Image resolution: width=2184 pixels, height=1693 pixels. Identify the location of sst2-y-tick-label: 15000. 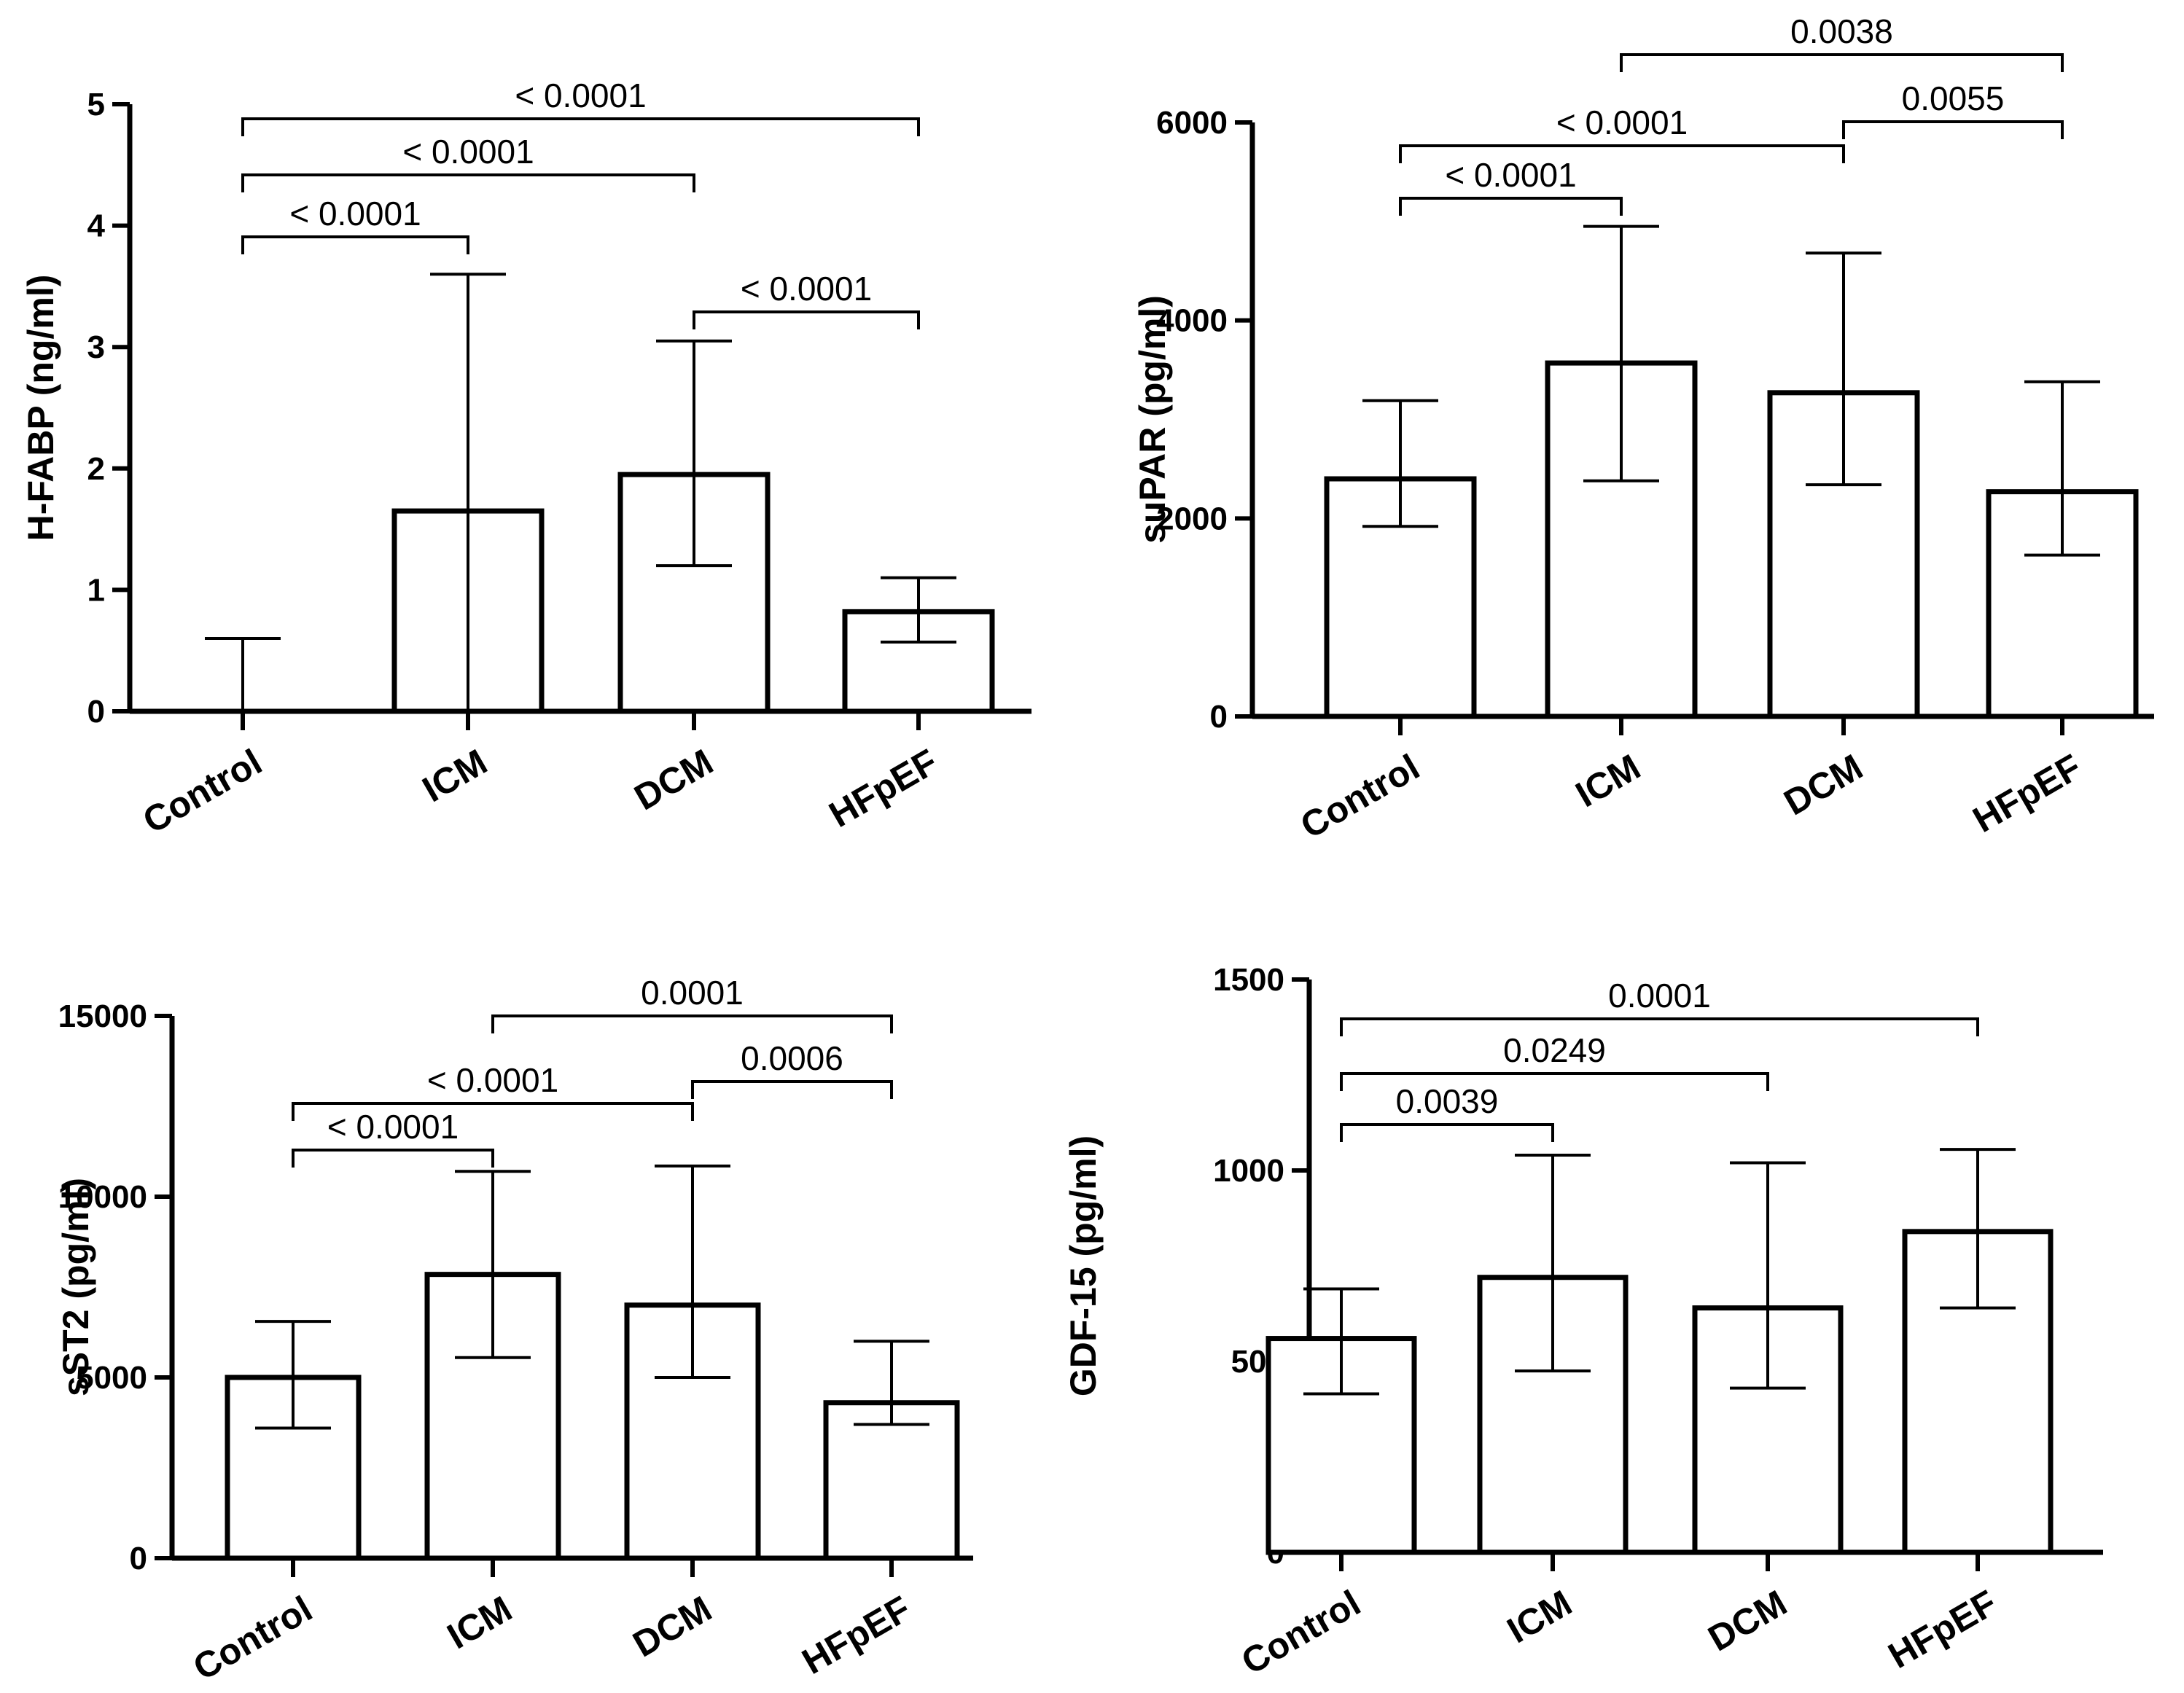
(102, 1016).